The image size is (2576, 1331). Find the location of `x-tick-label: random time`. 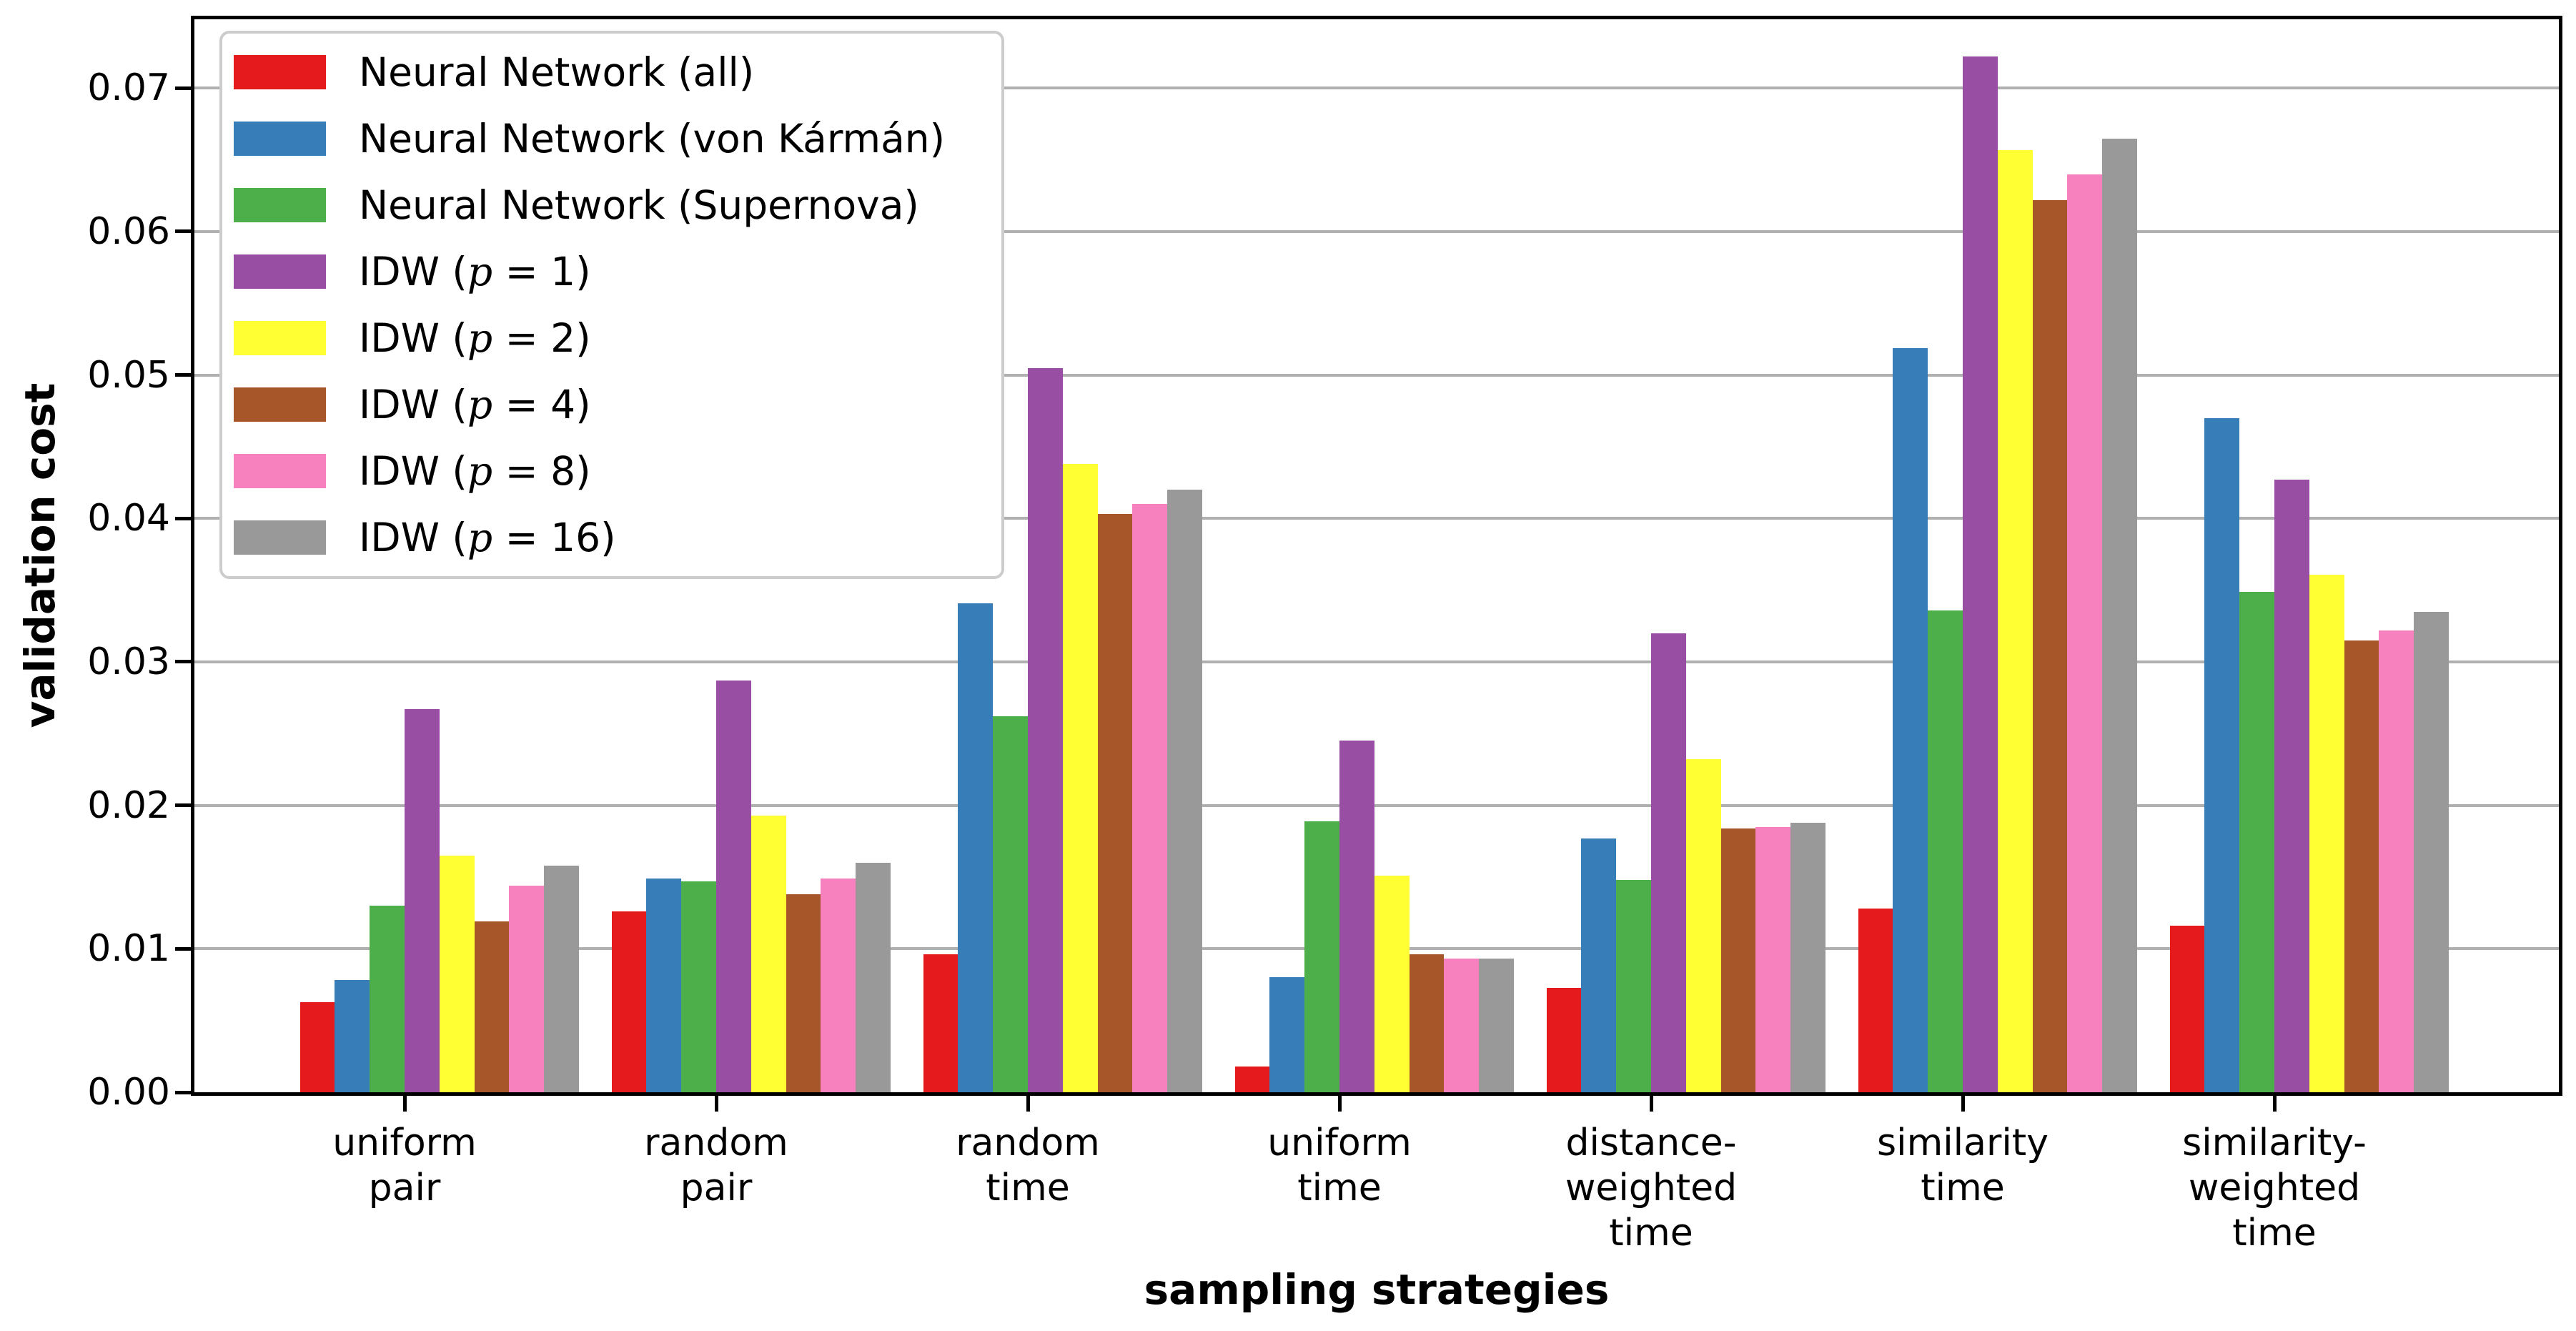

x-tick-label: random time is located at coordinates (1028, 1166).